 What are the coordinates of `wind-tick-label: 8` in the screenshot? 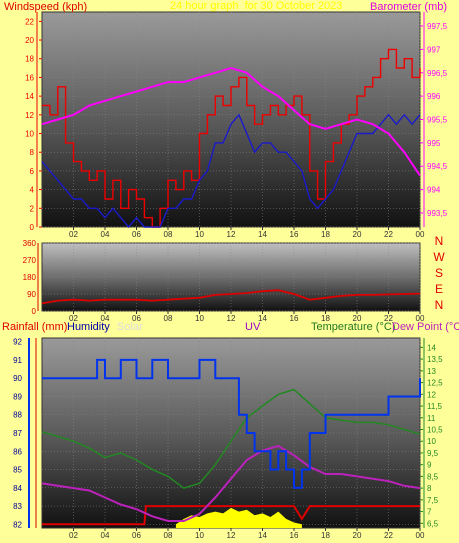 It's located at (32, 152).